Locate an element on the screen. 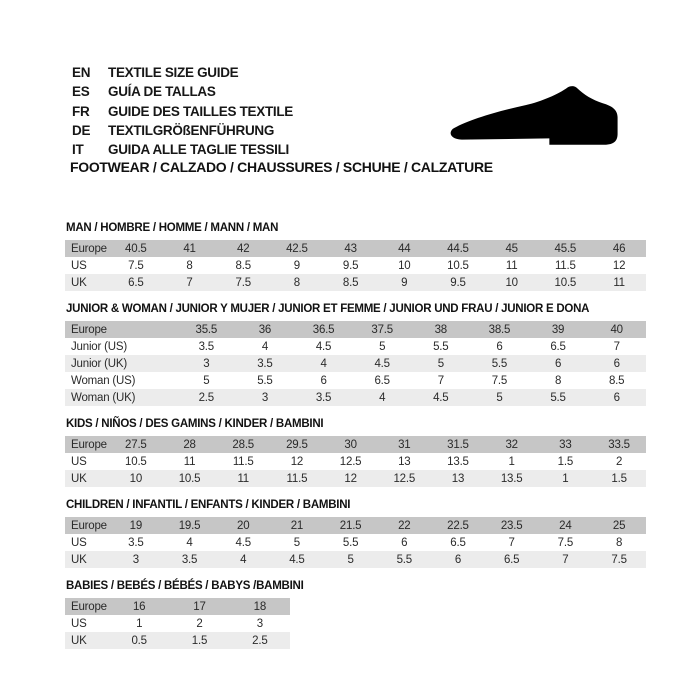 The height and width of the screenshot is (700, 700). table-row: Europe 27.5 28 28.5 29.5 30 31 31.5 32 33 33.5 is located at coordinates (355, 444).